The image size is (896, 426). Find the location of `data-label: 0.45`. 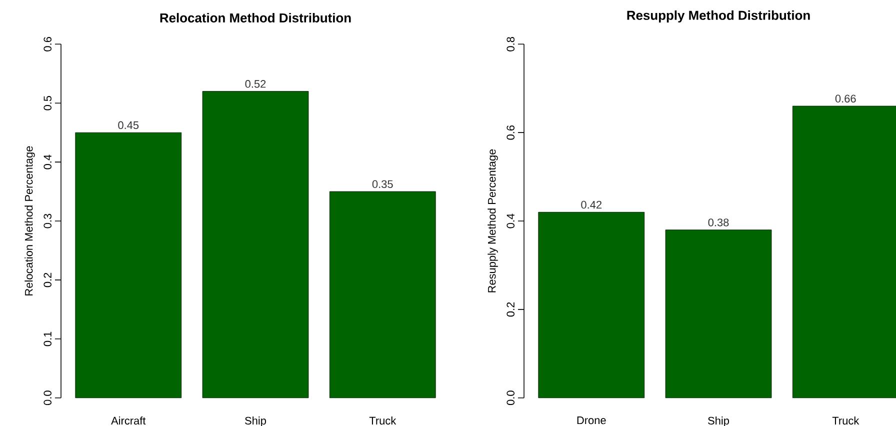

data-label: 0.45 is located at coordinates (128, 125).